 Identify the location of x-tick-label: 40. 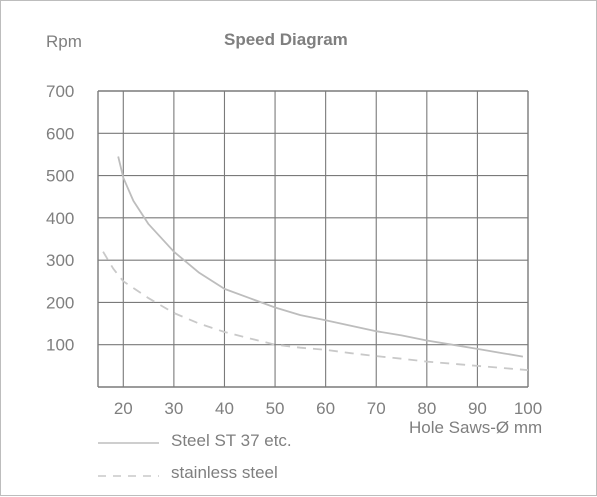
(224, 408).